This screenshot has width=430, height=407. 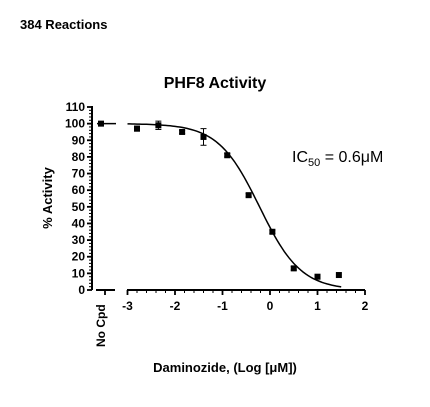 I want to click on y-tick-label: 90, so click(x=79, y=140).